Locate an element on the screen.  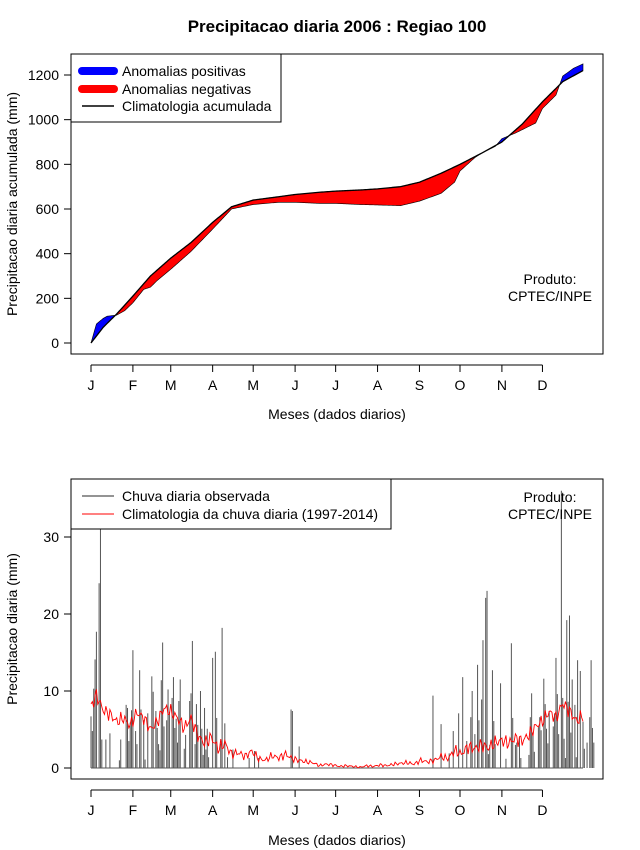
top-y-tick-label: 600 is located at coordinates (48, 209).